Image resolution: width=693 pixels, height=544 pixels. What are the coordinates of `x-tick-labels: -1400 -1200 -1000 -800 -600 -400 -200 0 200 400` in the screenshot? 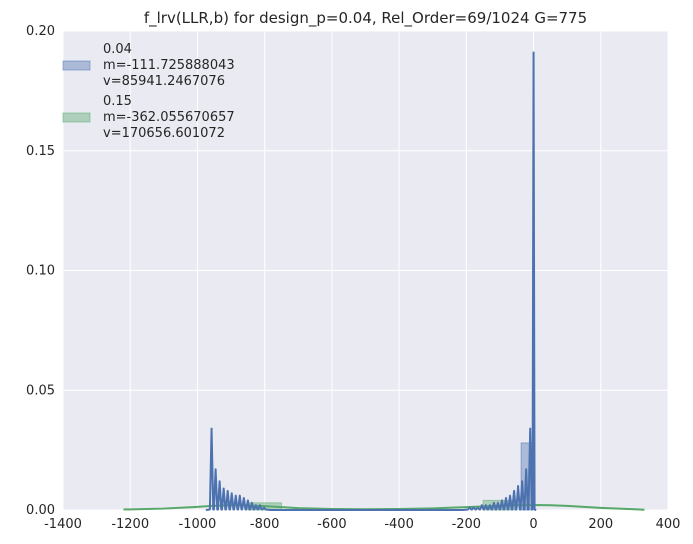 It's located at (362, 524).